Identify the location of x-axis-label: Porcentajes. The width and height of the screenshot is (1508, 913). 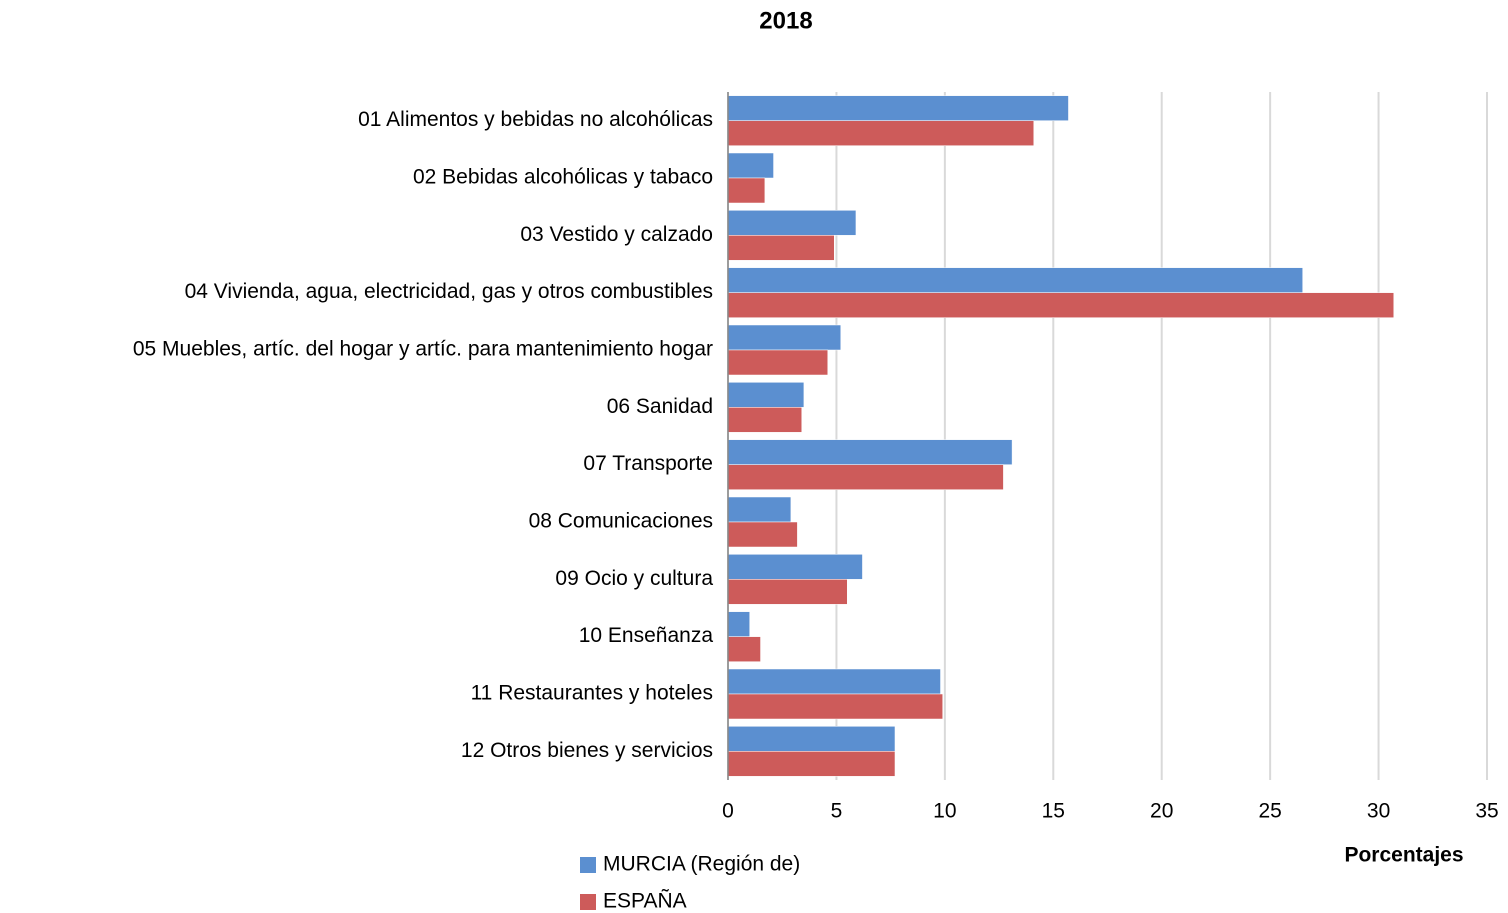
(1403, 855).